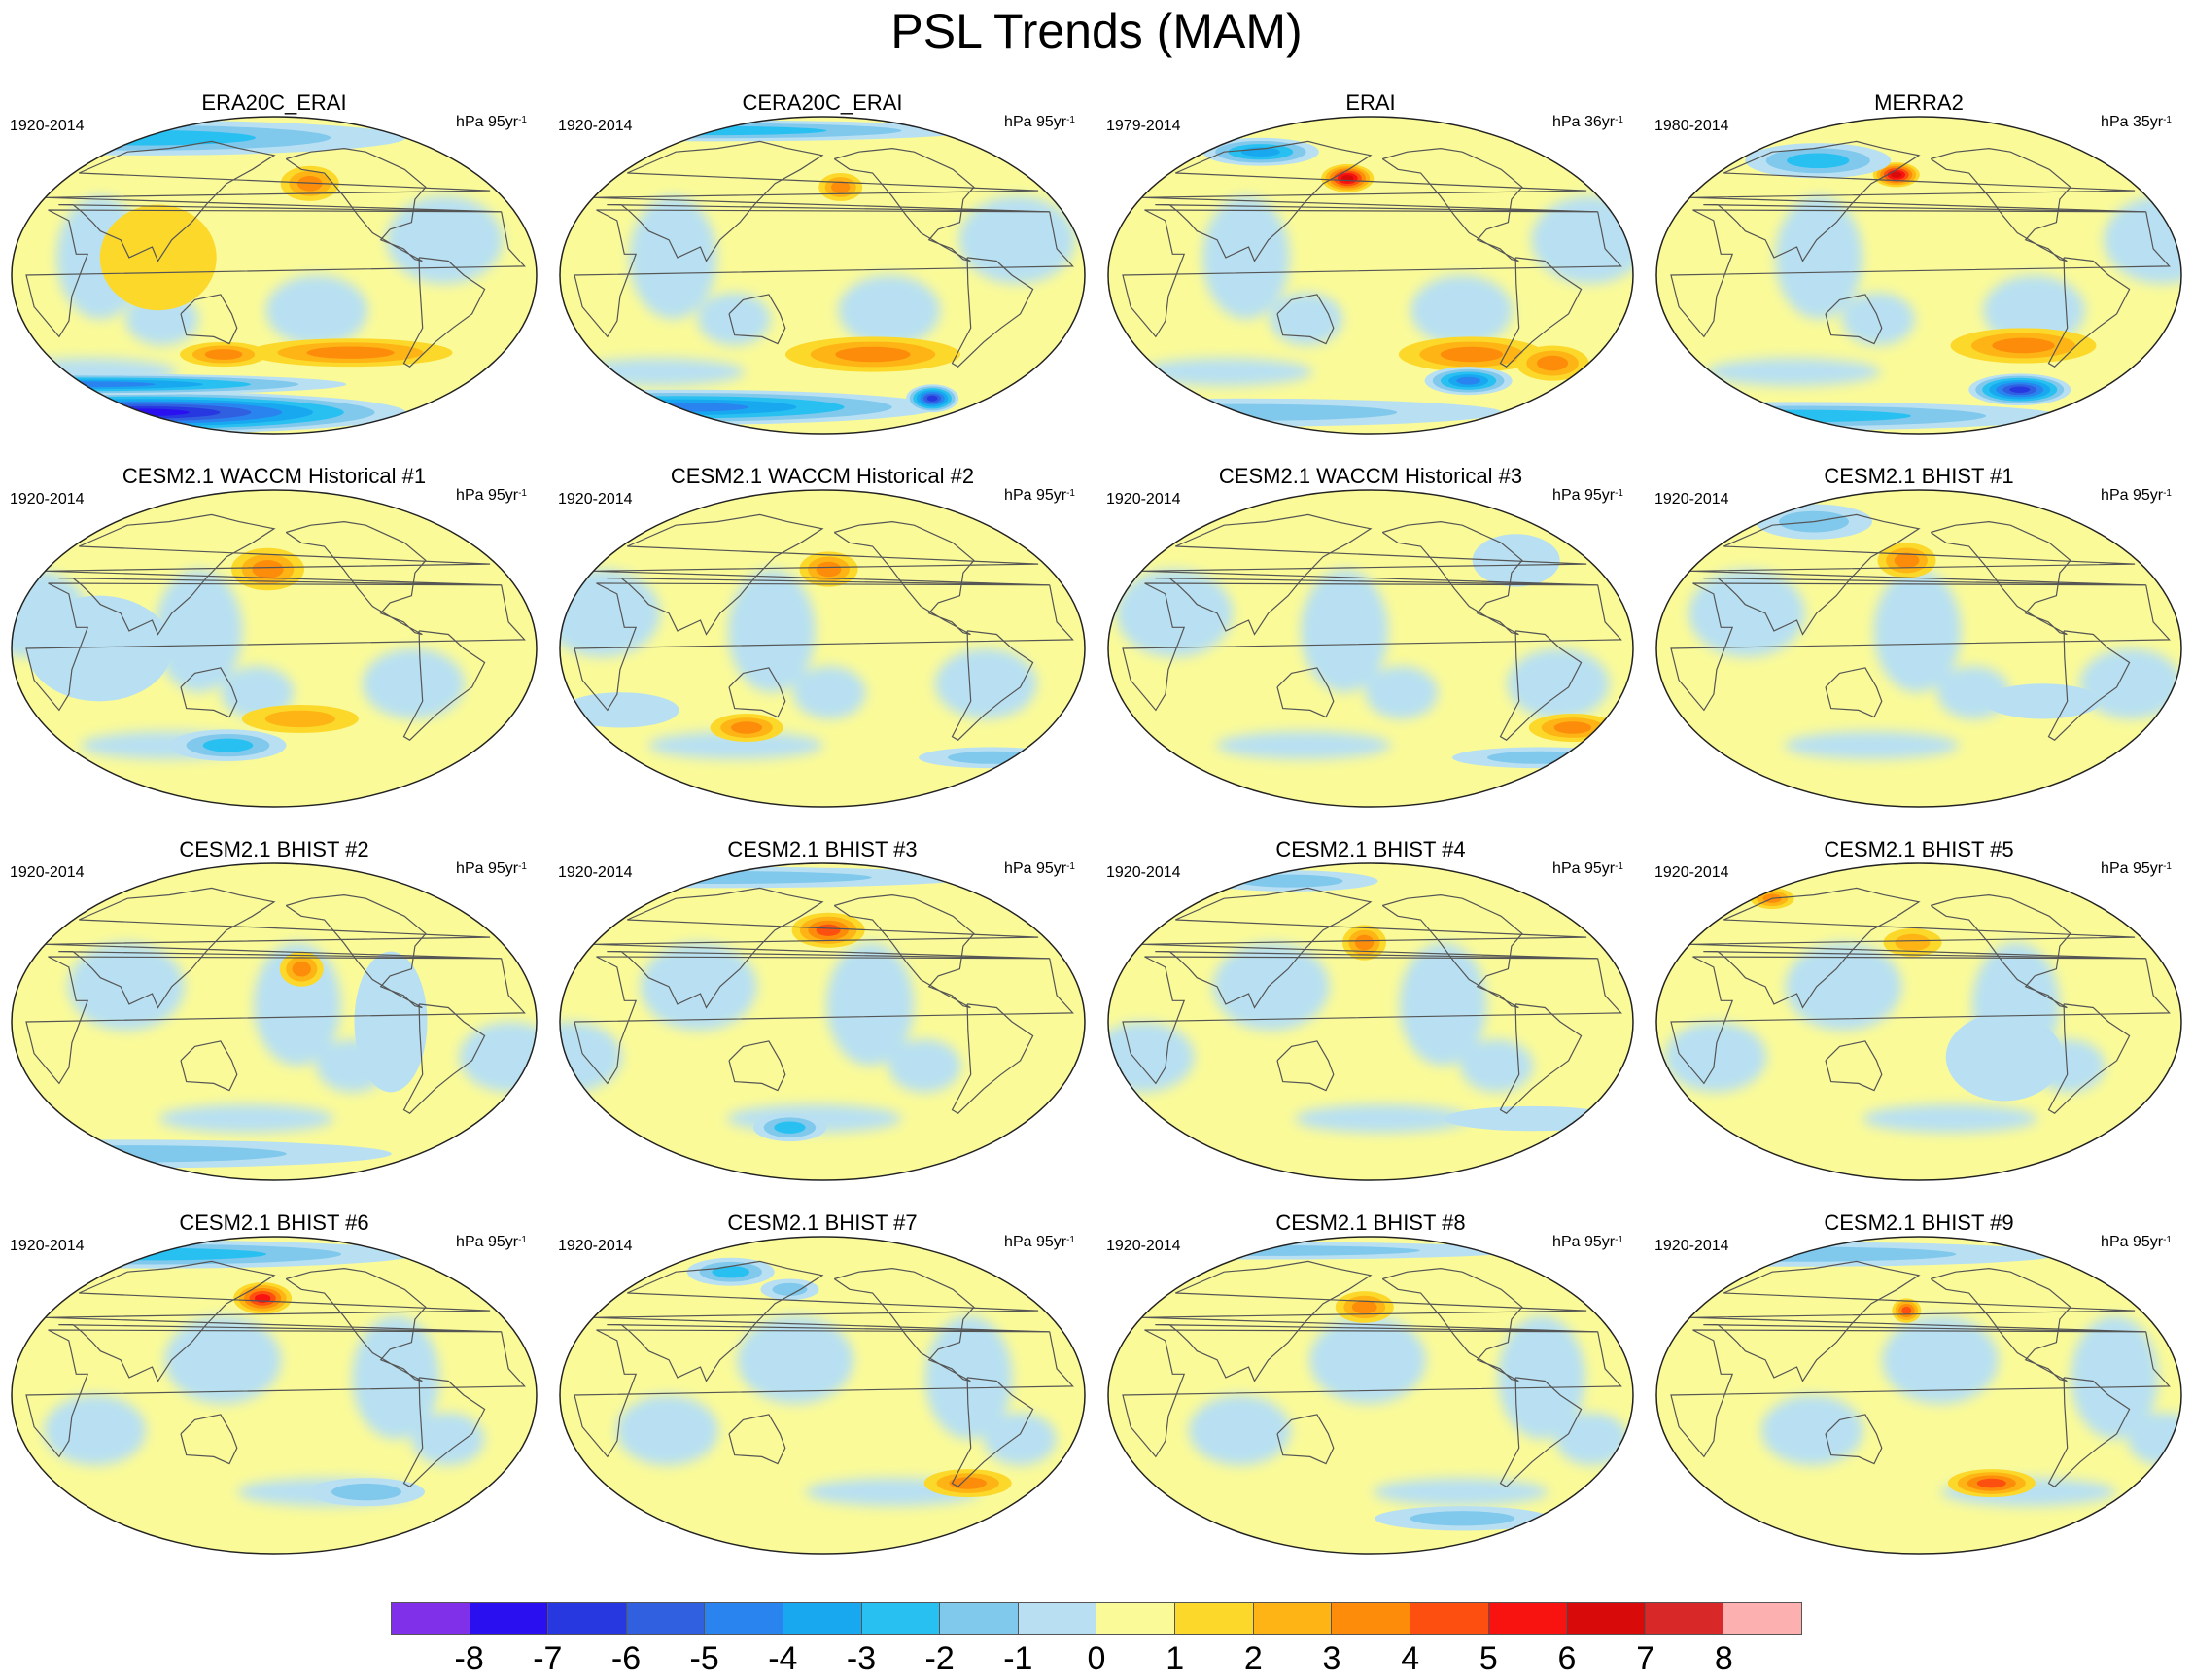 This screenshot has height=1680, width=2193. What do you see at coordinates (1919, 849) in the screenshot?
I see `panel-title: CESM2.1 BHIST #5` at bounding box center [1919, 849].